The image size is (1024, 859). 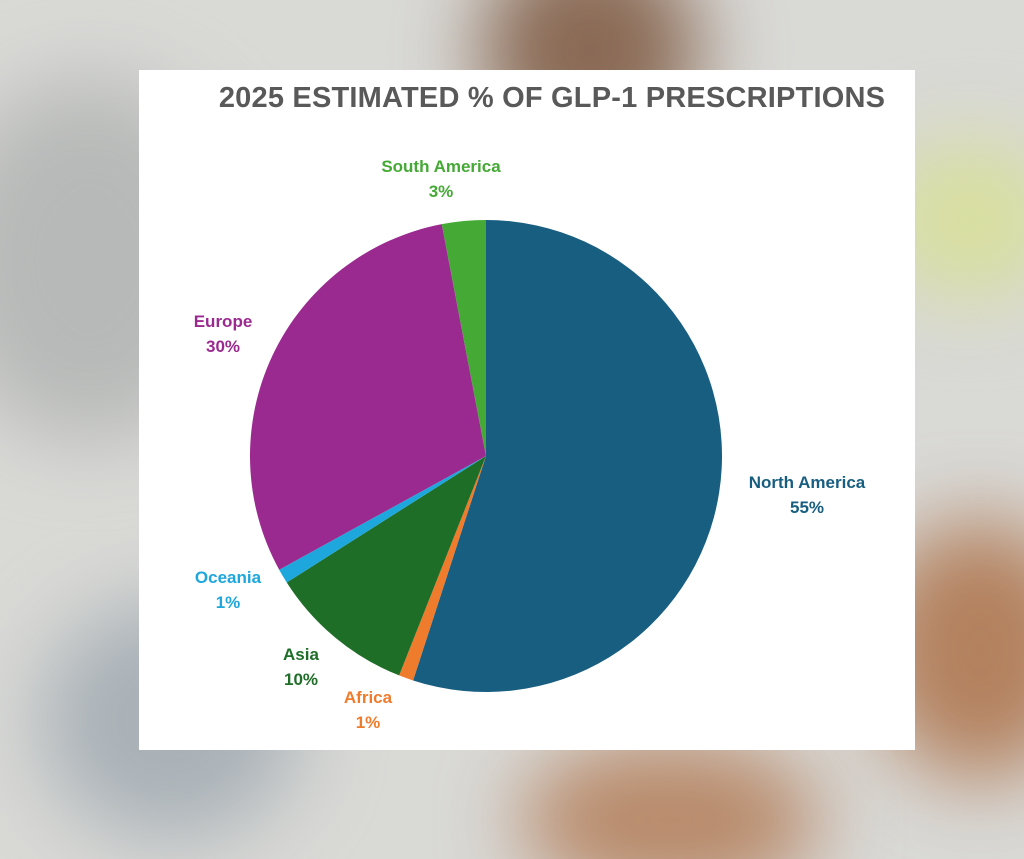 I want to click on chart-title: 2025 ESTIMATED % OF GLP-1 PRESCRIPTIONS, so click(x=552, y=98).